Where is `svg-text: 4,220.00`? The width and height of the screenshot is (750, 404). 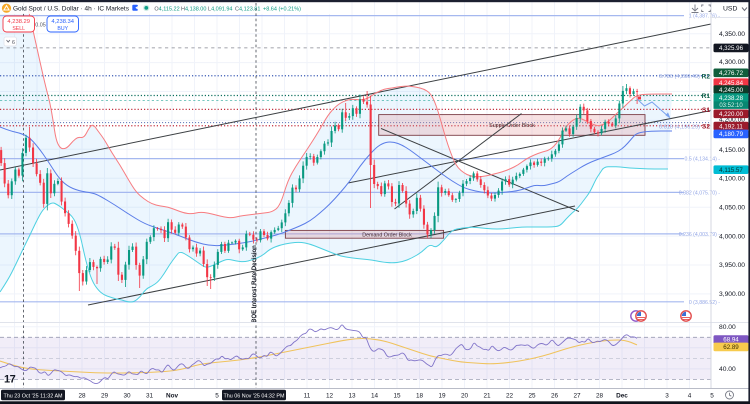 svg-text: 4,220.00 is located at coordinates (731, 114).